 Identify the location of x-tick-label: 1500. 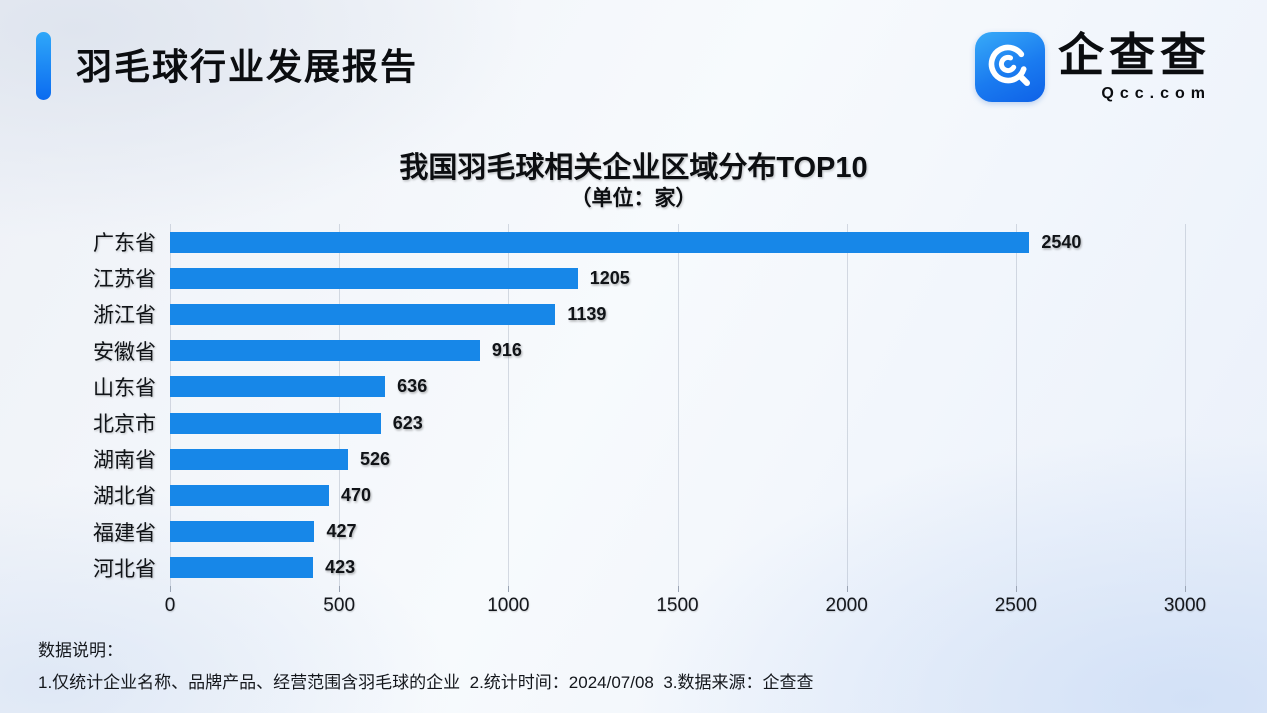
(677, 605).